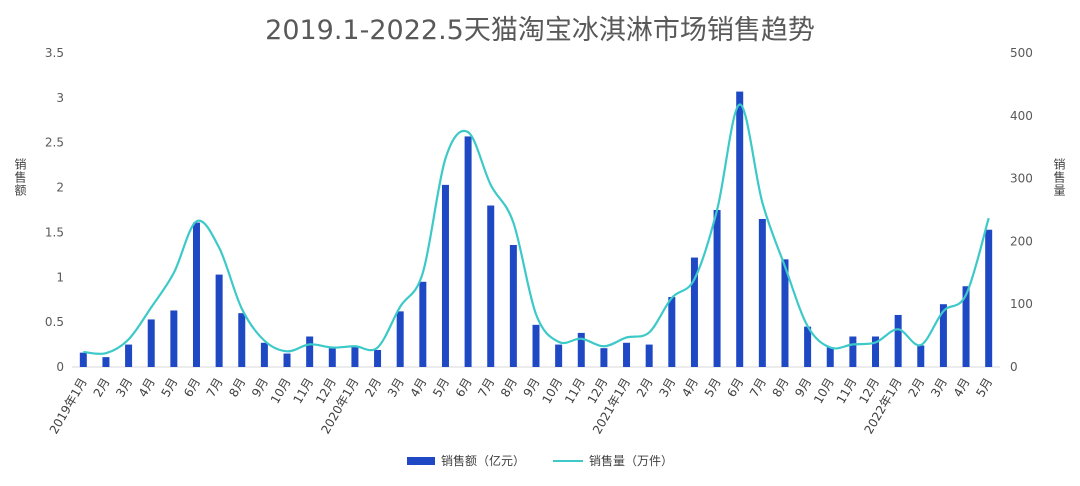 The width and height of the screenshot is (1080, 486). What do you see at coordinates (54, 53) in the screenshot?
I see `left-tick-label: 3.5` at bounding box center [54, 53].